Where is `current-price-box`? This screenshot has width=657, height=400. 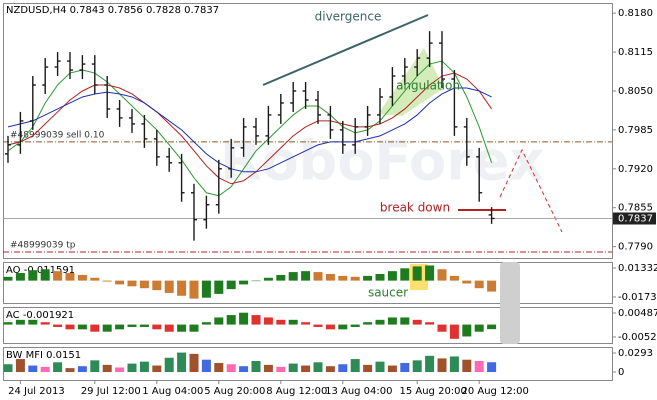
current-price-box is located at coordinates (634, 218).